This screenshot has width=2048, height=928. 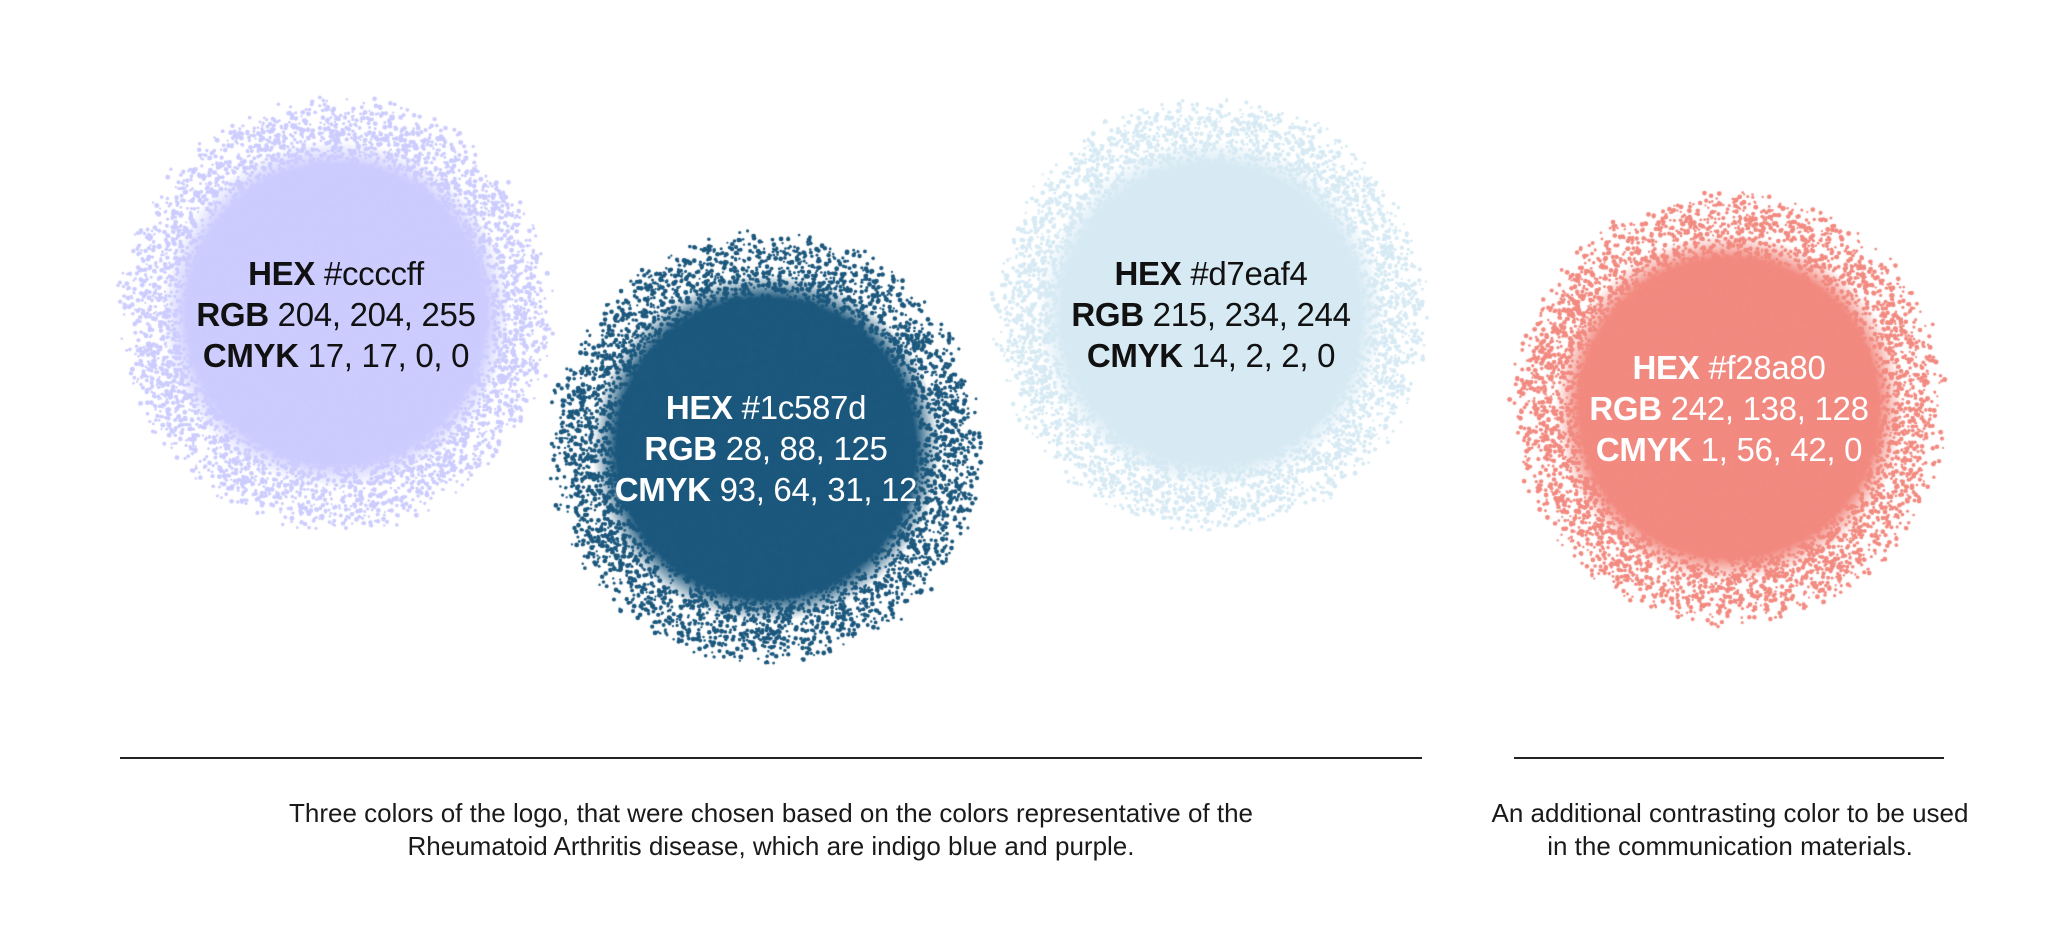 What do you see at coordinates (1263, 355) in the screenshot?
I see `cmyk-value: 14, 2, 2, 0` at bounding box center [1263, 355].